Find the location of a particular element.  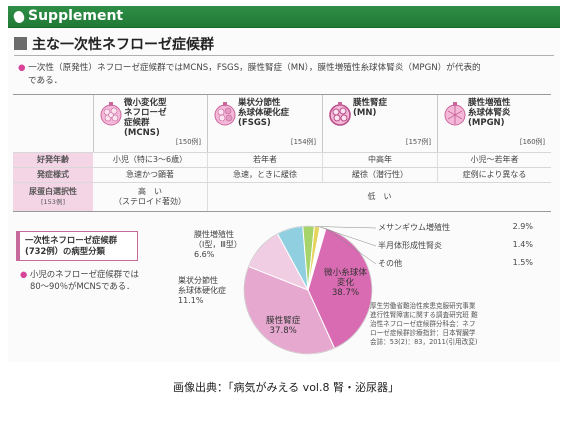

case-count: [160例] is located at coordinates (532, 142).